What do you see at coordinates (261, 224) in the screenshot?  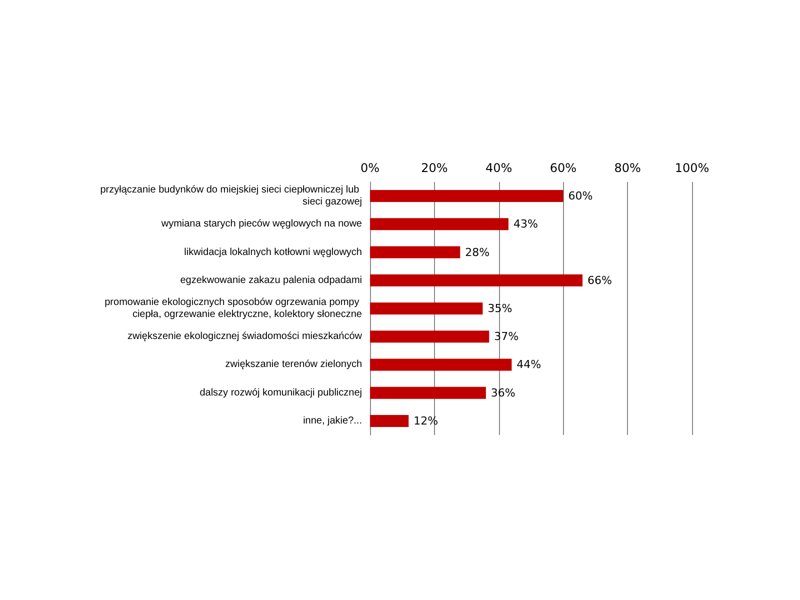 I see `y-tick-label: wymiana starych pieców węglowych na nowe` at bounding box center [261, 224].